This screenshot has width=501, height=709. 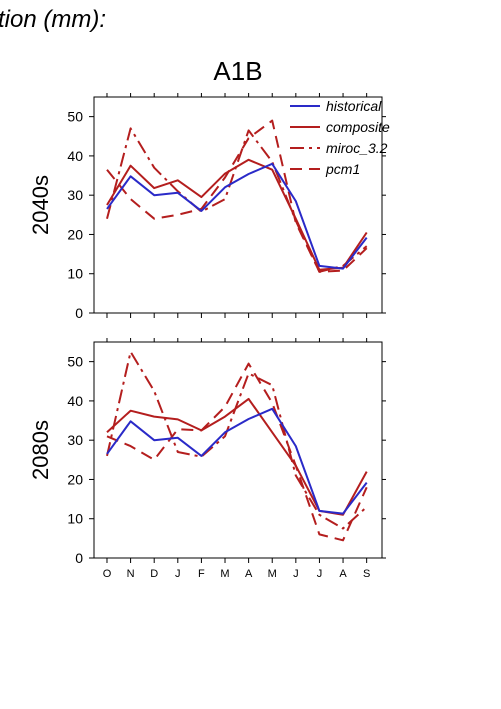 I want to click on y-axis-label: 2040s, so click(x=40, y=205).